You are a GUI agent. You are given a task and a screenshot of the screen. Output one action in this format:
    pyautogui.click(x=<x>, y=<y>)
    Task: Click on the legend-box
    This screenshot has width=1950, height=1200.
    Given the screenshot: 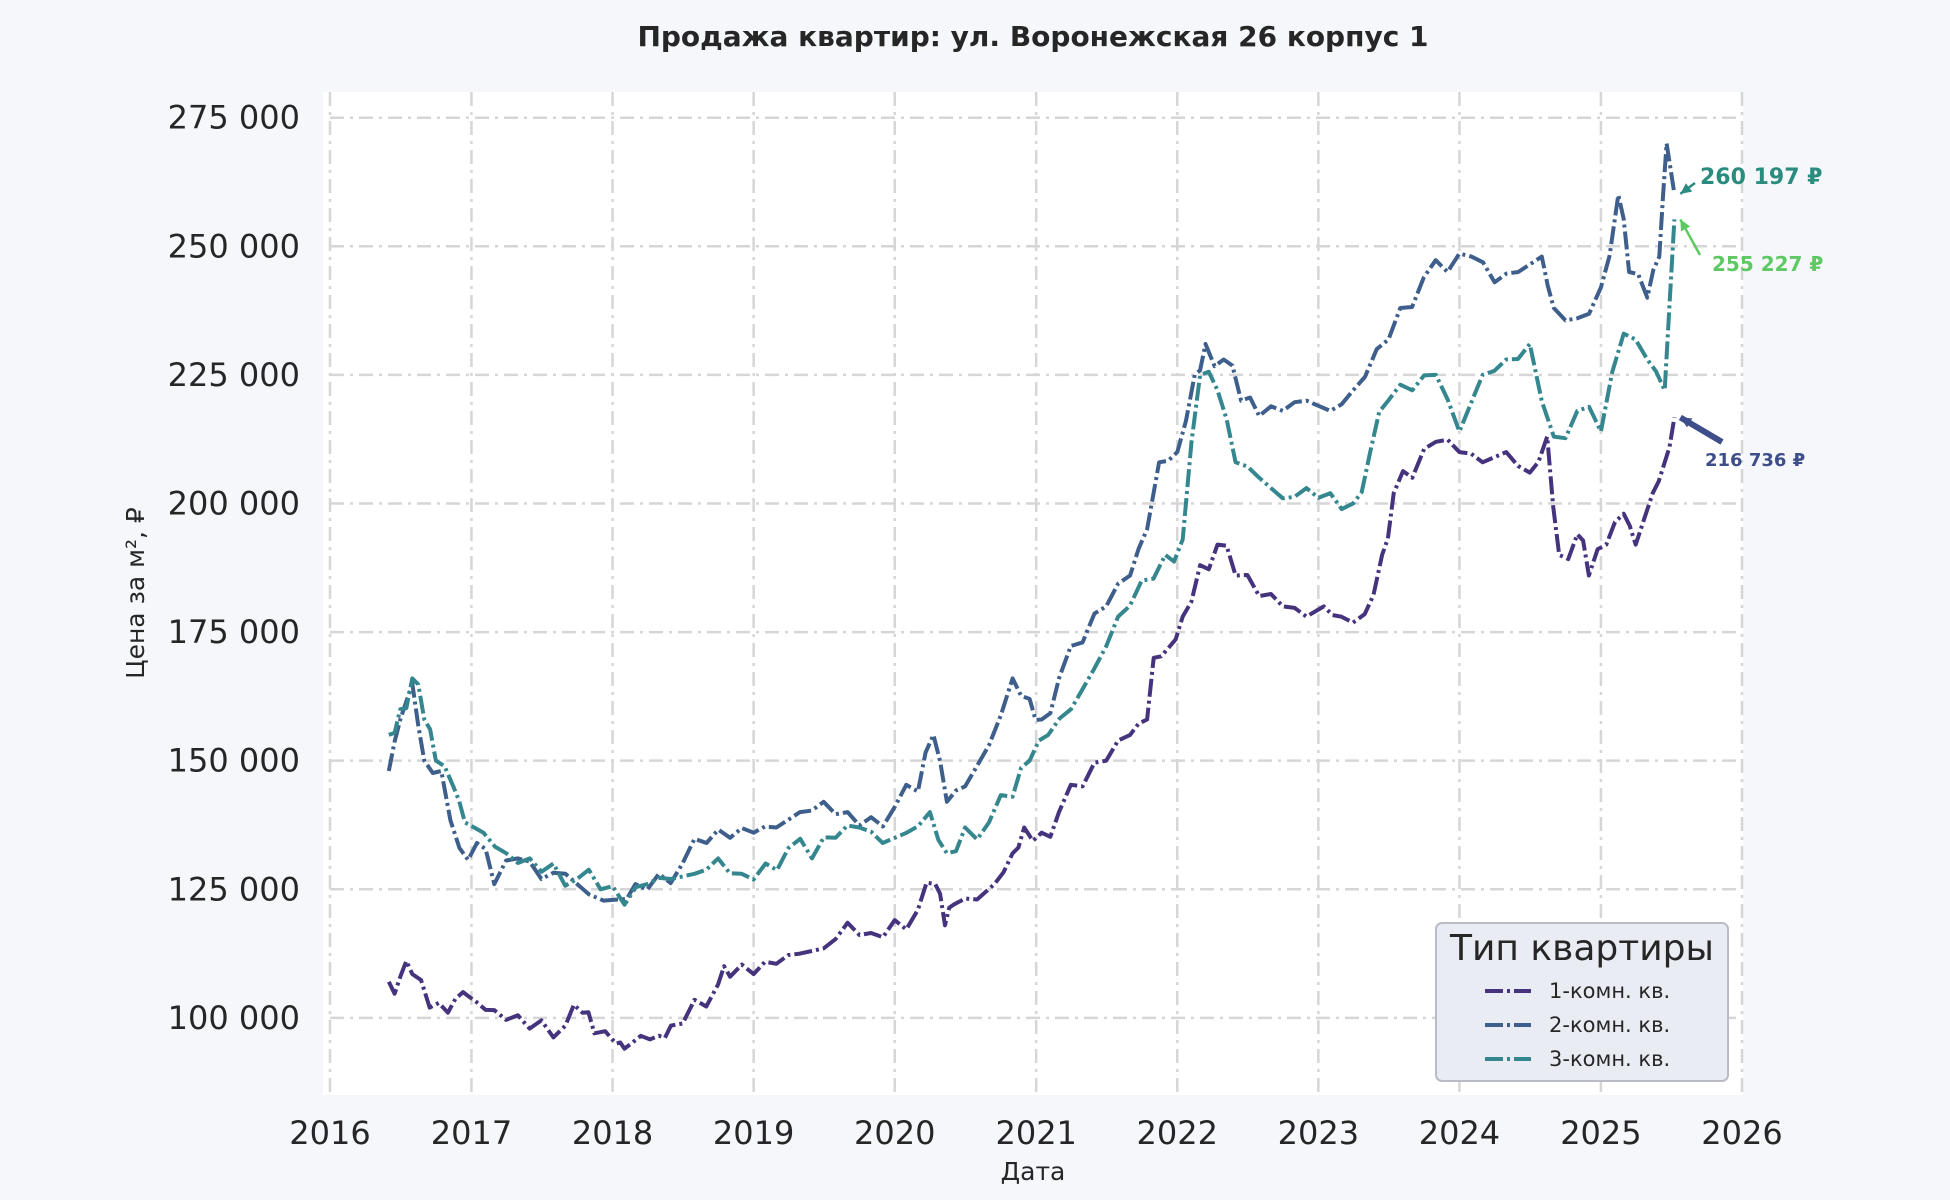 What is the action you would take?
    pyautogui.click(x=1582, y=1002)
    